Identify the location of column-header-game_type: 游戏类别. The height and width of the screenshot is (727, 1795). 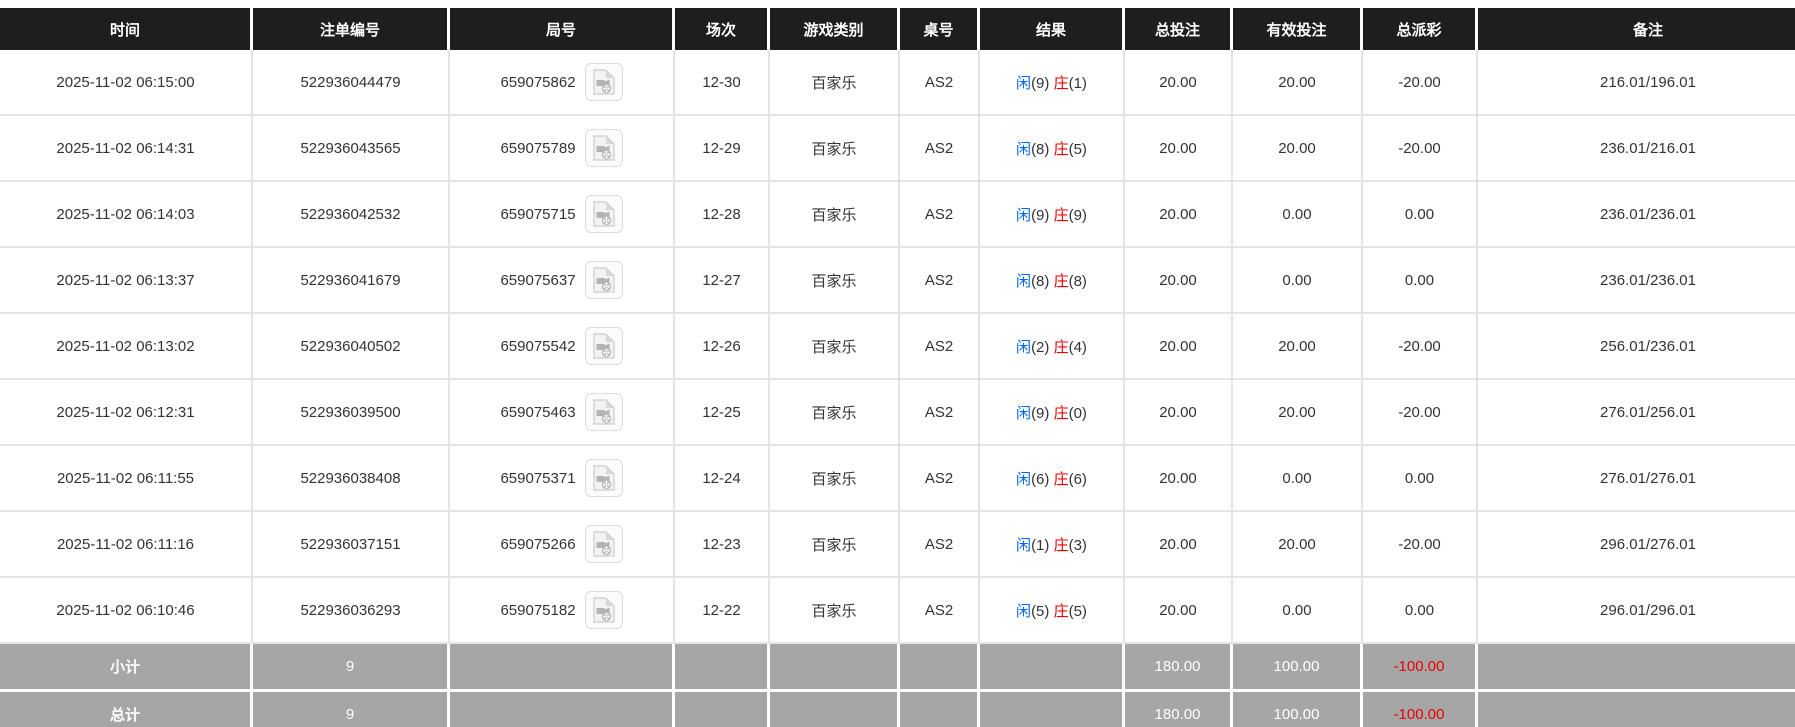
(835, 29).